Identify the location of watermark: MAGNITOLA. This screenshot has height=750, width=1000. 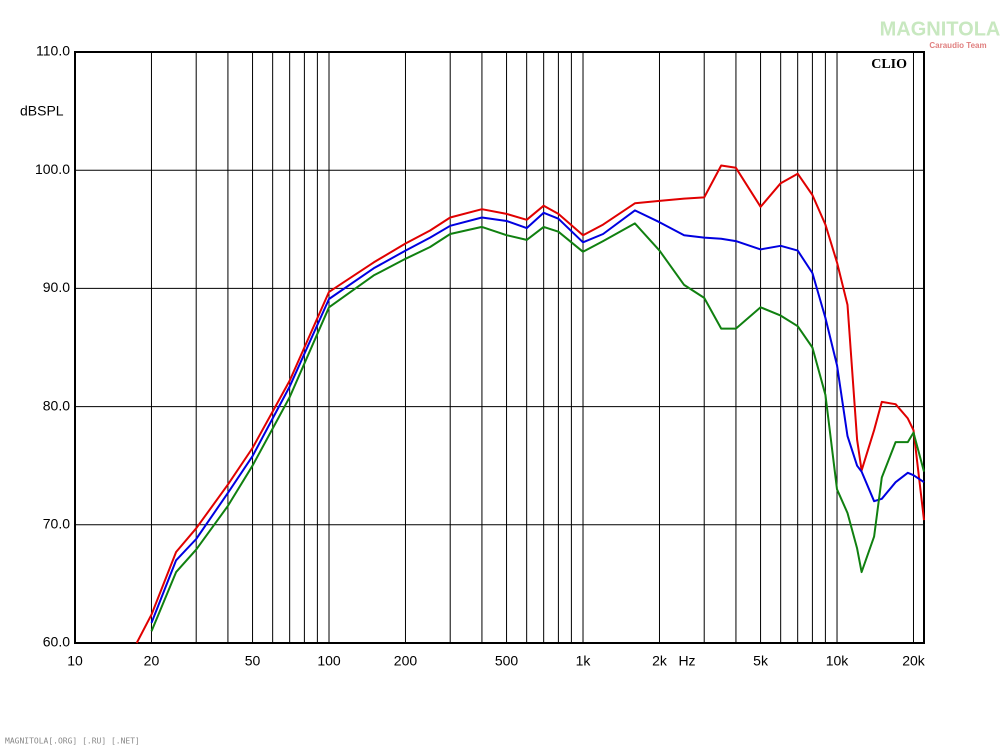
(940, 29).